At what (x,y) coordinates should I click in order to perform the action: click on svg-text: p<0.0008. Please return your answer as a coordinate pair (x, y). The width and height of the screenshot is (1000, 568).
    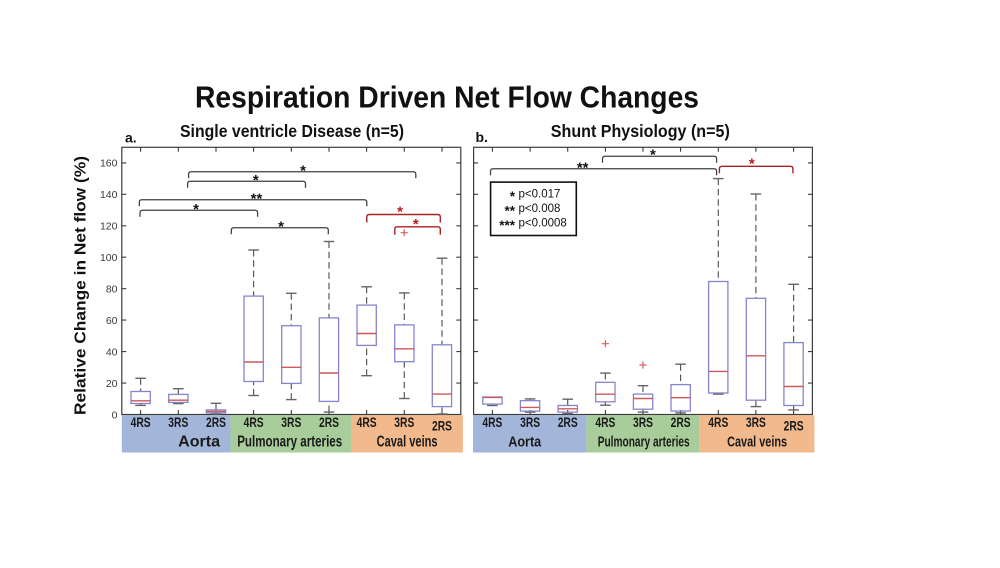
    Looking at the image, I should click on (543, 224).